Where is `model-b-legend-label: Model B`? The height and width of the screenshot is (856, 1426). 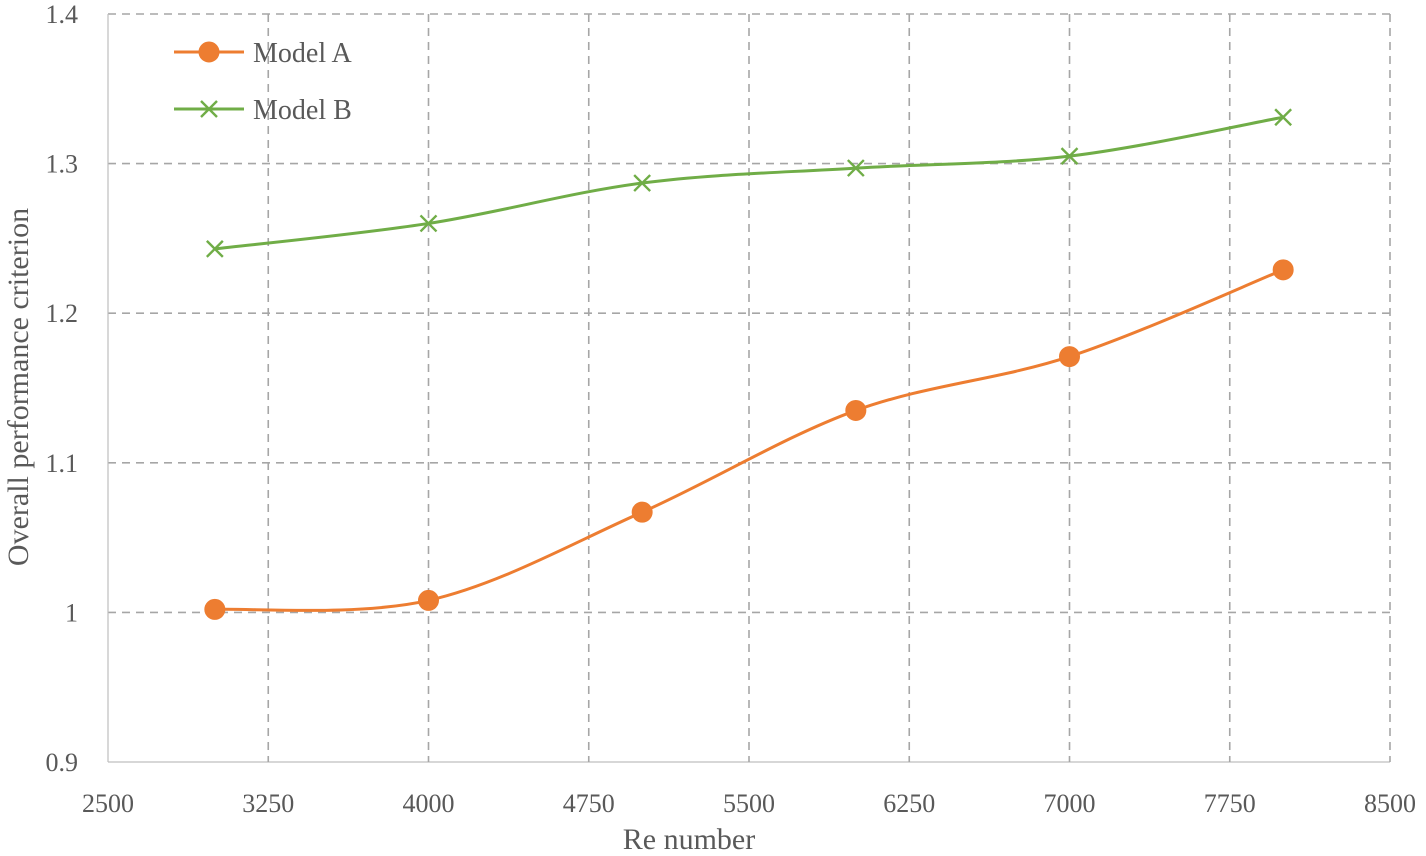 model-b-legend-label: Model B is located at coordinates (302, 110).